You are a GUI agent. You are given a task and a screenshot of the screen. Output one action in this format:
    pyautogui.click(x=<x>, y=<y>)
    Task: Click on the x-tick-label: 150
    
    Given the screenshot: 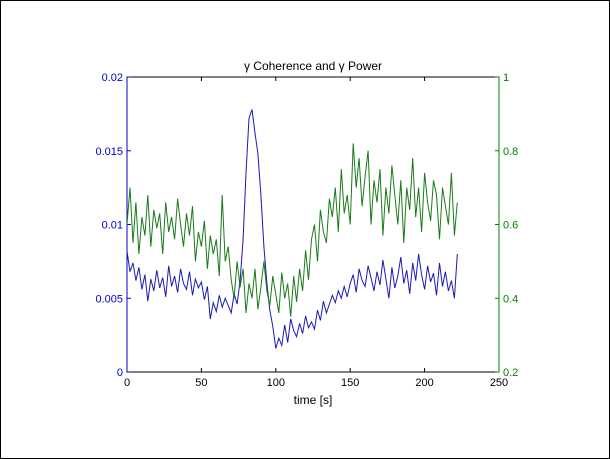 What is the action you would take?
    pyautogui.click(x=350, y=383)
    